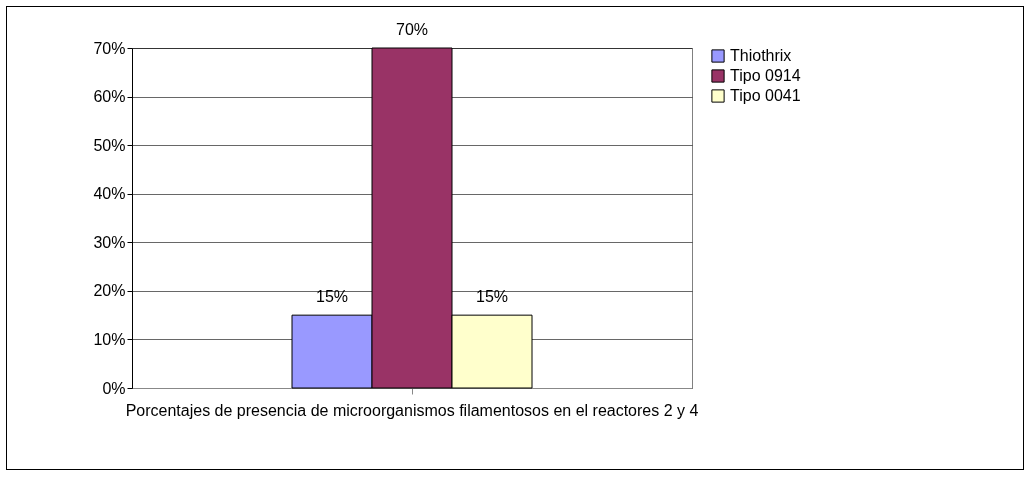 The height and width of the screenshot is (480, 1033). What do you see at coordinates (109, 339) in the screenshot?
I see `y-tick-label: 10%` at bounding box center [109, 339].